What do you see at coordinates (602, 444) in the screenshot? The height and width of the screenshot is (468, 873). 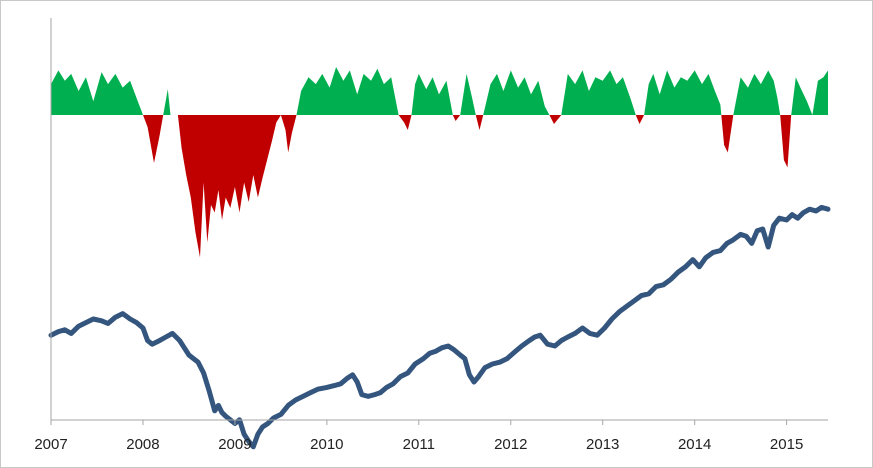 I see `x-tick-label: 2013` at bounding box center [602, 444].